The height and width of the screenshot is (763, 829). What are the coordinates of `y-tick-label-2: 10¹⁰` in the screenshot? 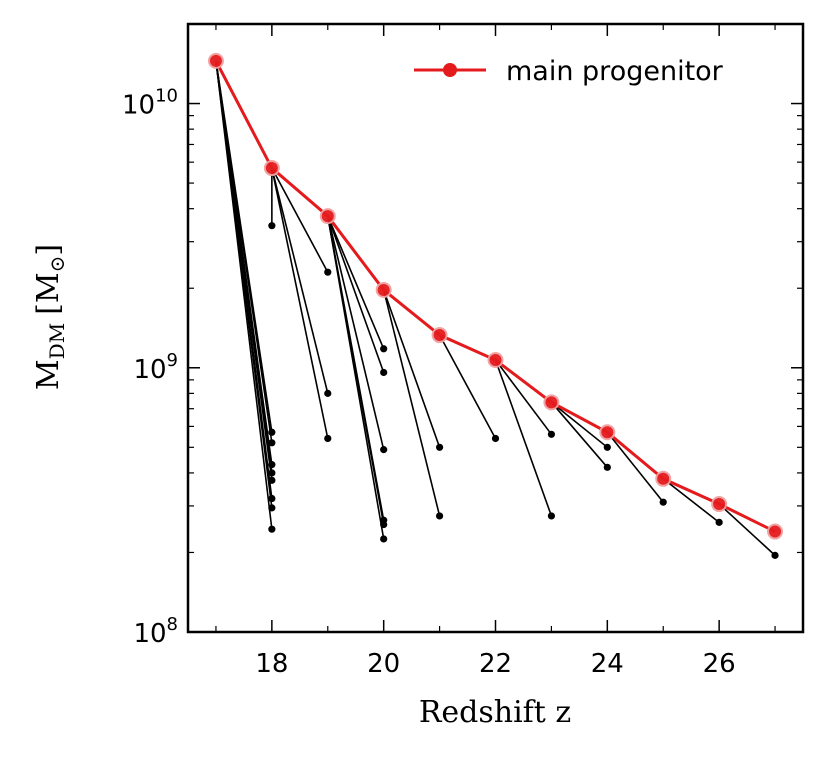 It's located at (150, 103).